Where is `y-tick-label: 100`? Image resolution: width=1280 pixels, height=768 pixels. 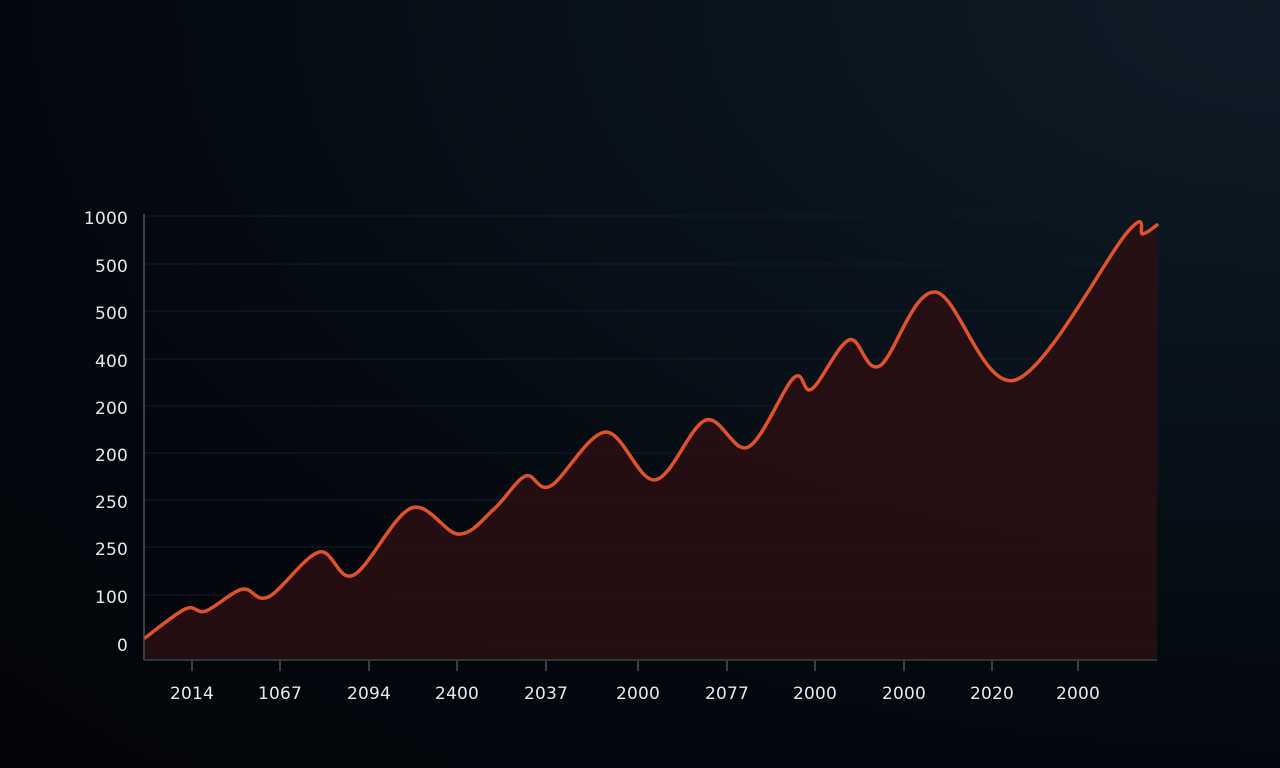
y-tick-label: 100 is located at coordinates (111, 598).